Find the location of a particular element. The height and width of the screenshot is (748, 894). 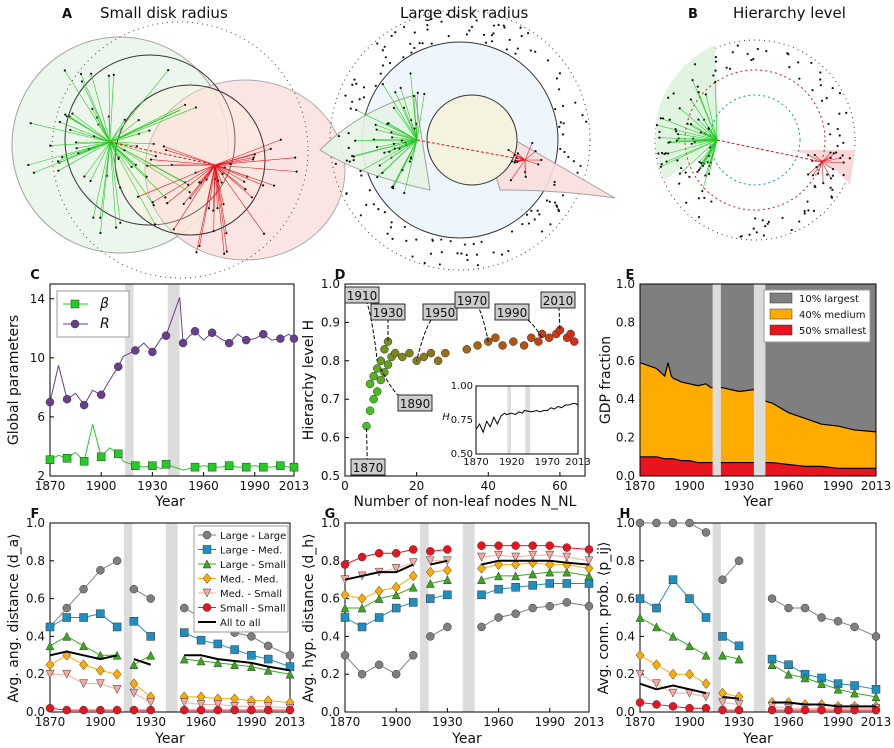

legend-marker is located at coordinates (75, 324).